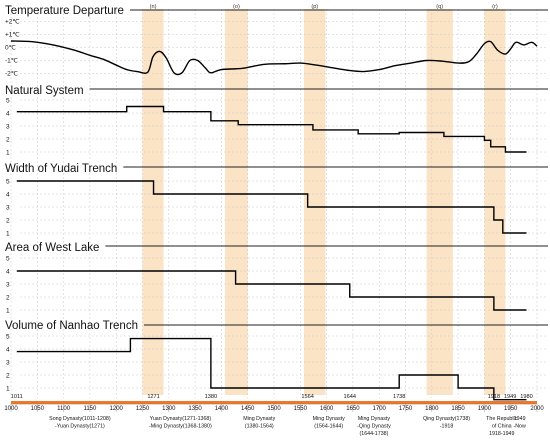 The width and height of the screenshot is (550, 443). What do you see at coordinates (259, 427) in the screenshot?
I see `dynasty-line: (1380-1564)` at bounding box center [259, 427].